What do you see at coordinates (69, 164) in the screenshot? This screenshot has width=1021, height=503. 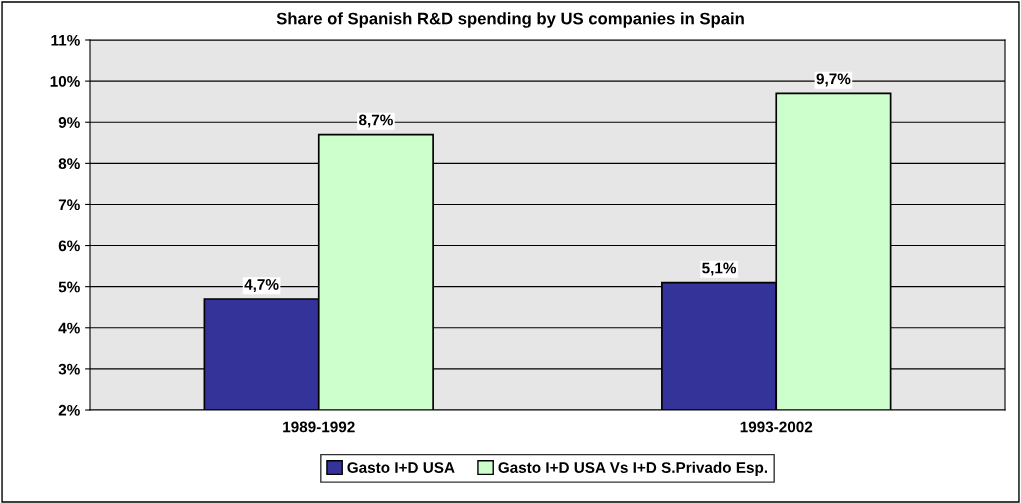 I see `y-tick-label: 8%` at bounding box center [69, 164].